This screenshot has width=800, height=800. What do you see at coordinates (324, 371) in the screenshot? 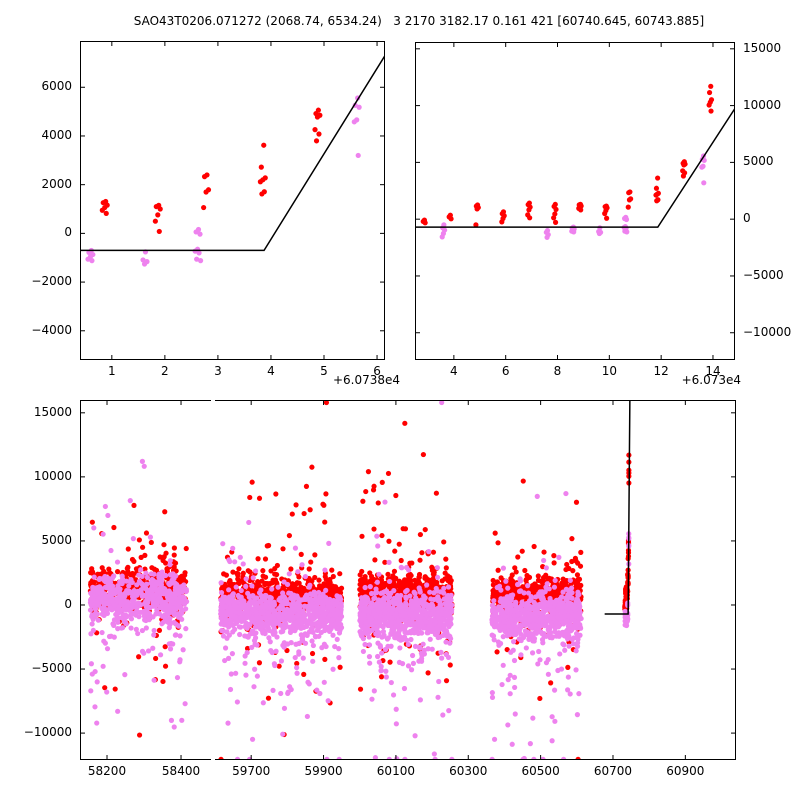
I see `top-left-x-tick-label: 5` at bounding box center [324, 371].